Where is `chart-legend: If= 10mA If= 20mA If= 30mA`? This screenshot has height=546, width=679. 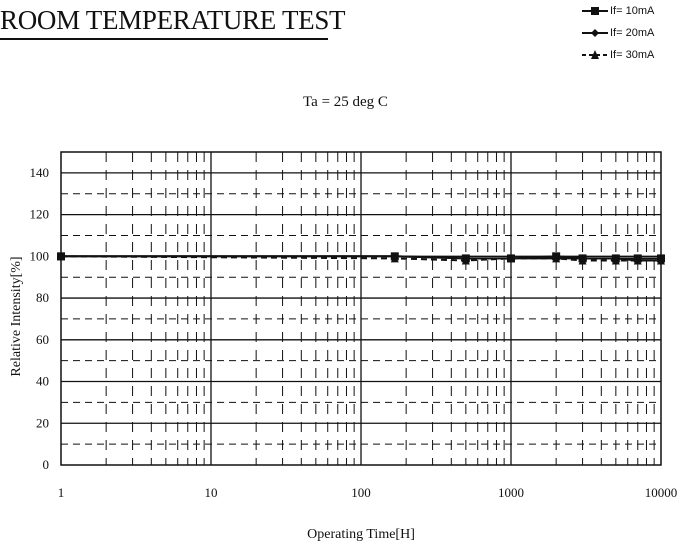 chart-legend: If= 10mA If= 20mA If= 30mA is located at coordinates (630, 35).